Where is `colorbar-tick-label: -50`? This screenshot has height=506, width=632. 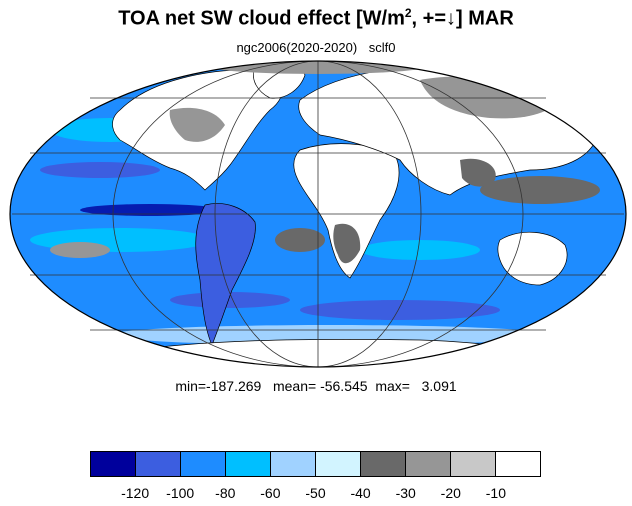
colorbar-tick-label: -50 is located at coordinates (315, 493).